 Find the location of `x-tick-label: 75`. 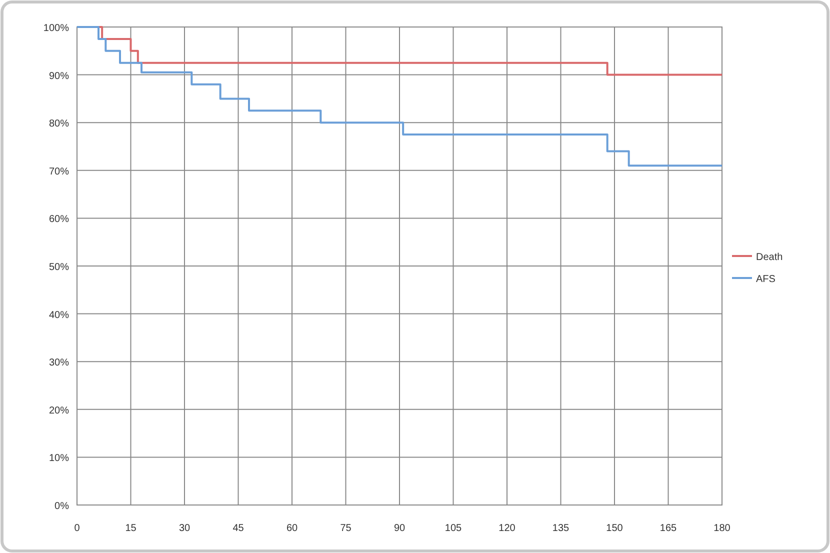

x-tick-label: 75 is located at coordinates (346, 528).